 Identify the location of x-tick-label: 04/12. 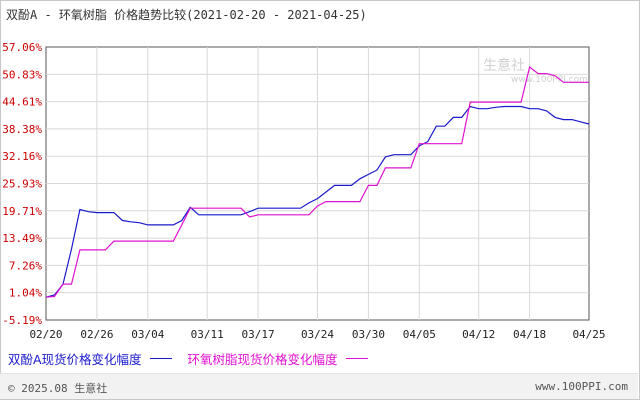
(478, 334).